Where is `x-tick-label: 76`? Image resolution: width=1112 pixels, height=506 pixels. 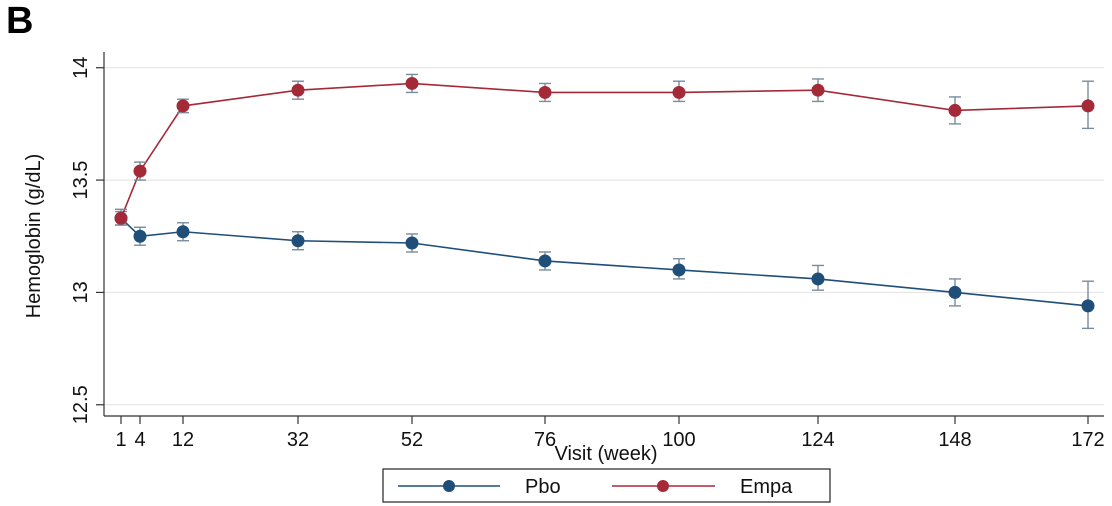
x-tick-label: 76 is located at coordinates (545, 440).